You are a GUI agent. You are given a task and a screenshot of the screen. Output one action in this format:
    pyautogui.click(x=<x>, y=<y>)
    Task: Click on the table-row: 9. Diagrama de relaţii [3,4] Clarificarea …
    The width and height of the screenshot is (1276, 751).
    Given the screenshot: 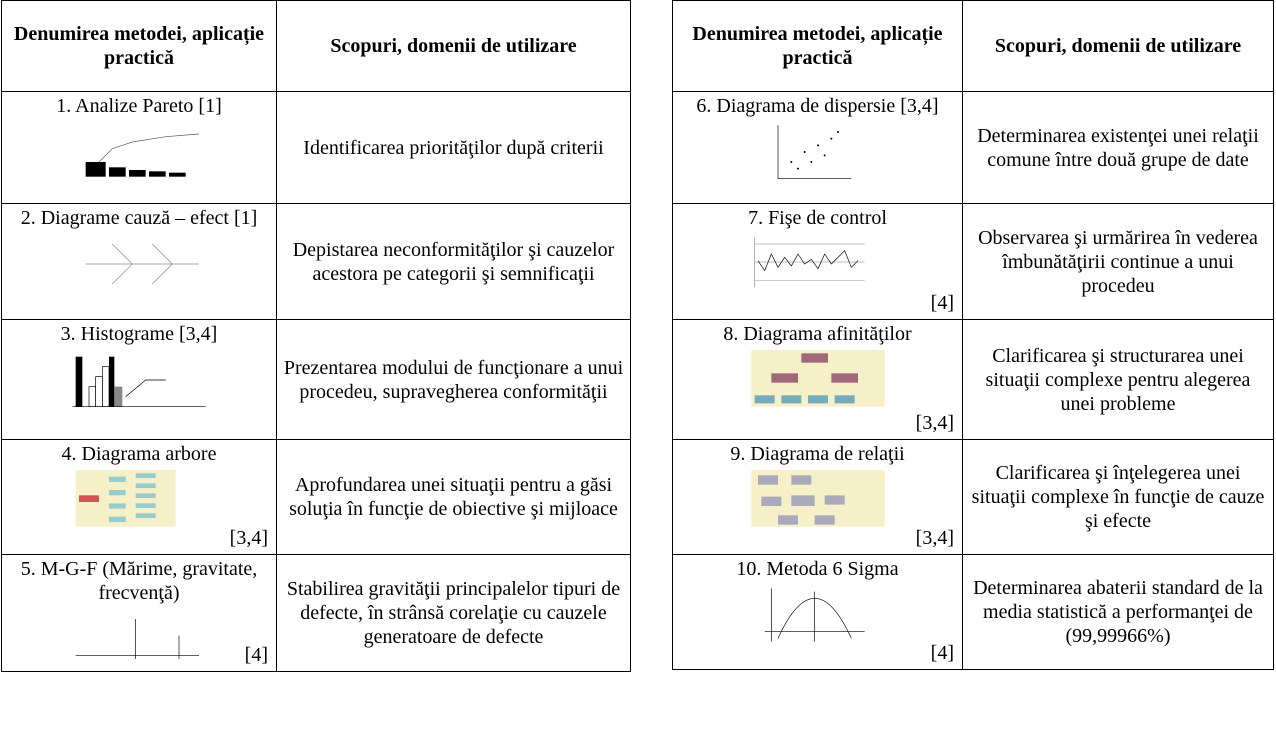 What is the action you would take?
    pyautogui.click(x=973, y=497)
    